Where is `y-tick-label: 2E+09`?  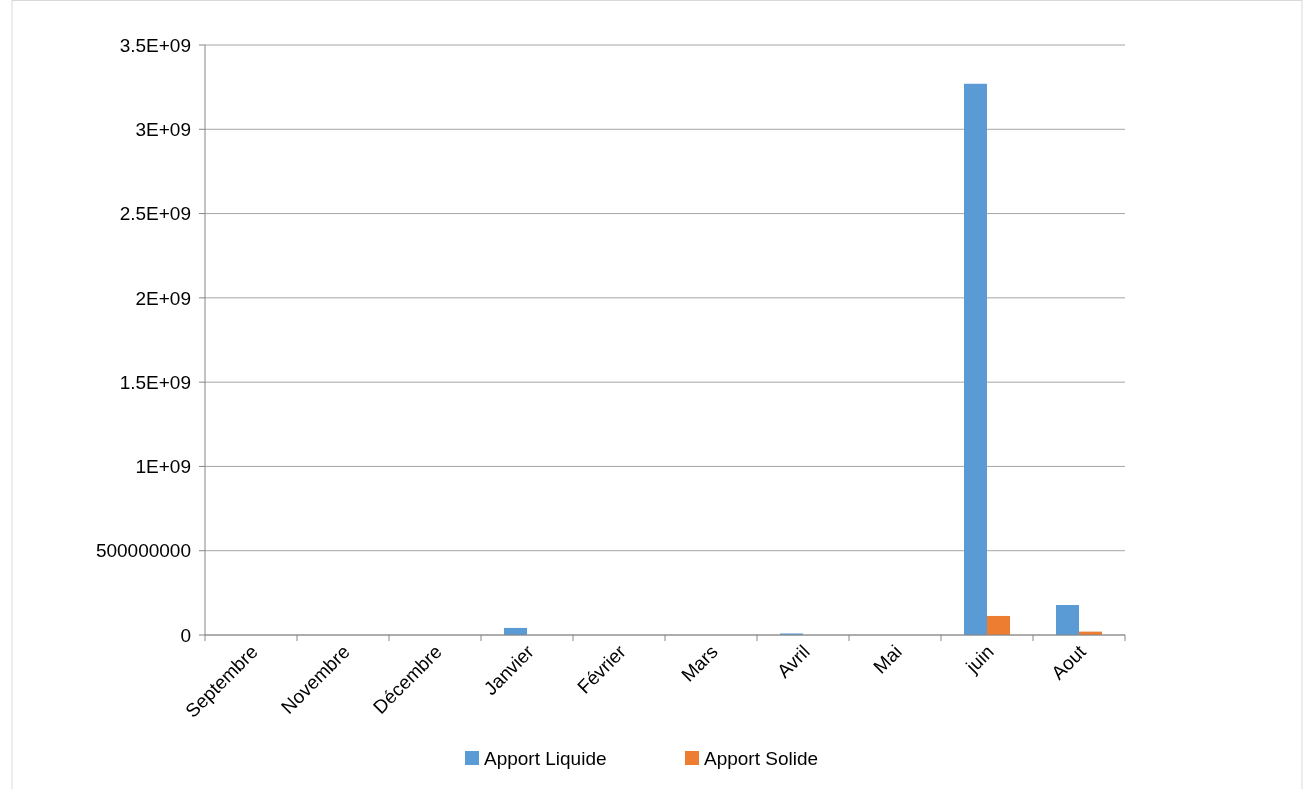
y-tick-label: 2E+09 is located at coordinates (163, 298).